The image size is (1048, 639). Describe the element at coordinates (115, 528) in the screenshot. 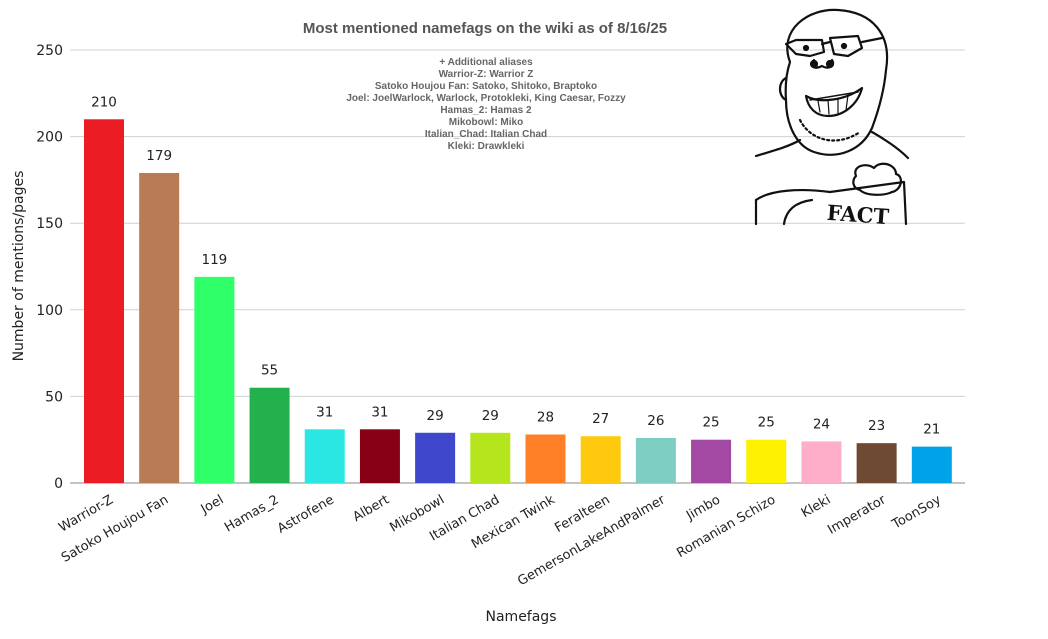

I see `x-tick-label: Satoko Houjou Fan` at that location.